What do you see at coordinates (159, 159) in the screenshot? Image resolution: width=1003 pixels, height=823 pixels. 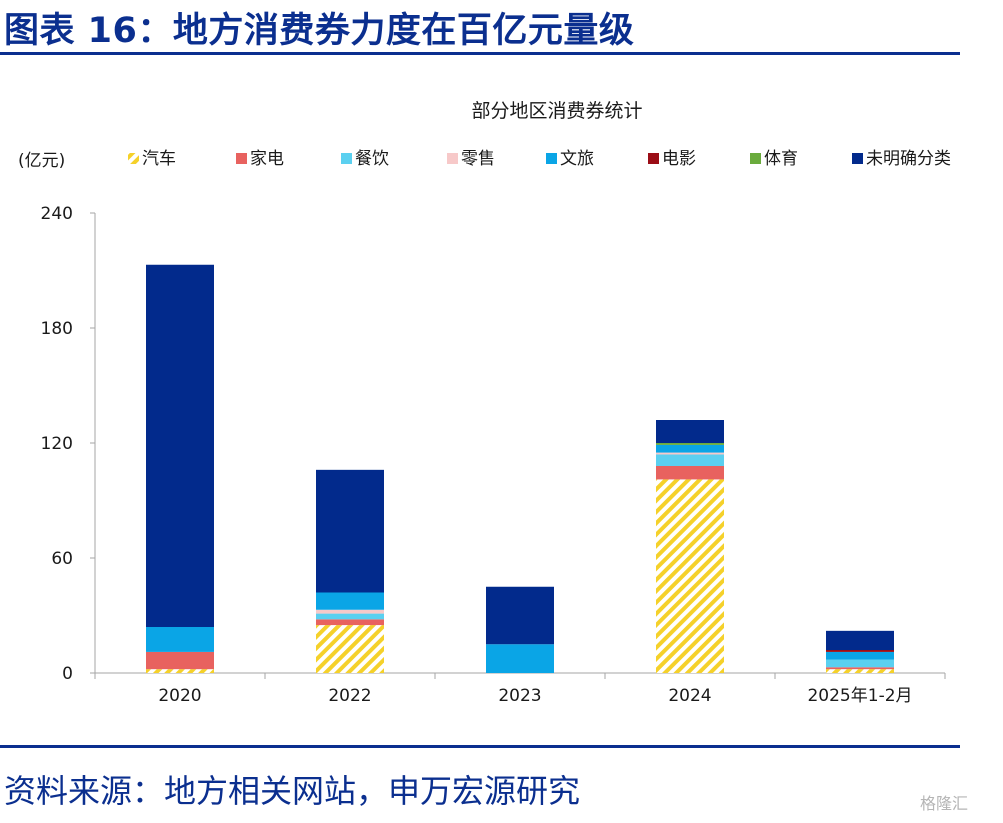 I see `legend-label: 汽车` at bounding box center [159, 159].